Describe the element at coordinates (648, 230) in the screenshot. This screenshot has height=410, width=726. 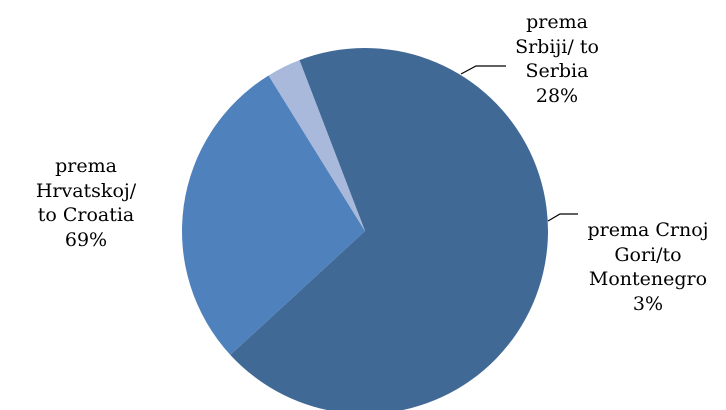
I see `data-label-montenegro-line1: prema Crnoj` at that location.